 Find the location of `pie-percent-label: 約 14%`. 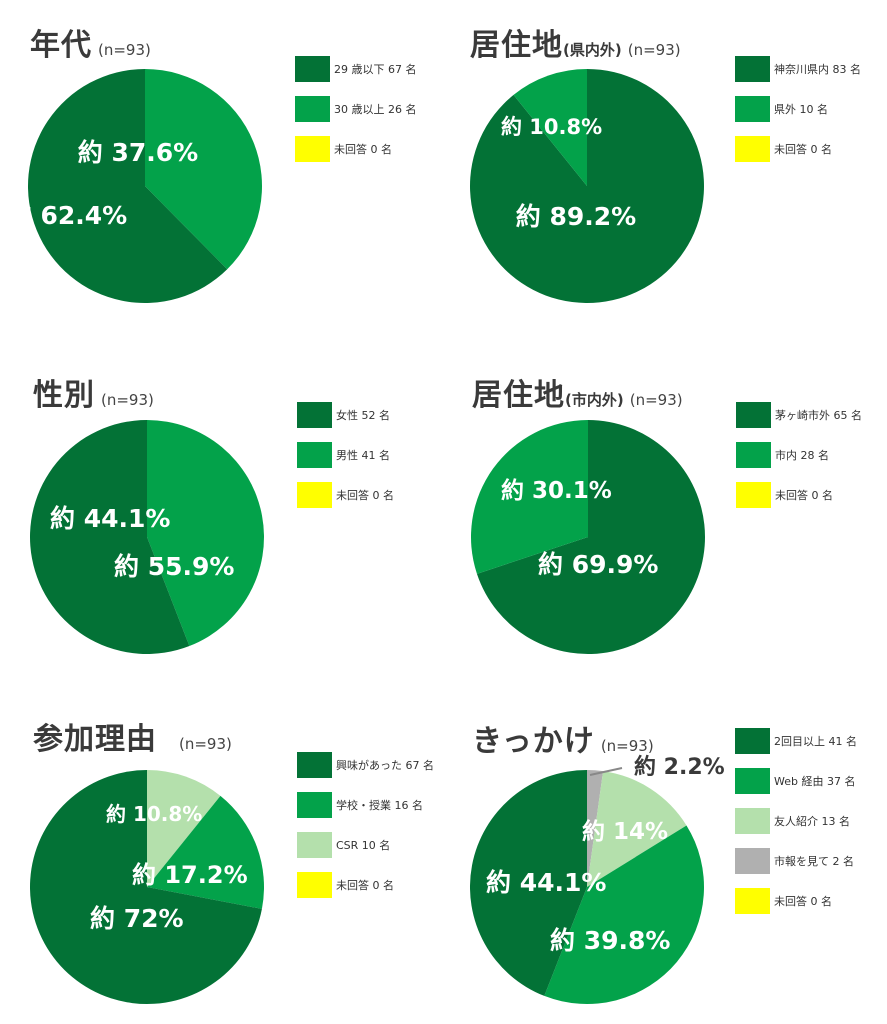

pie-percent-label: 約 14% is located at coordinates (625, 831).